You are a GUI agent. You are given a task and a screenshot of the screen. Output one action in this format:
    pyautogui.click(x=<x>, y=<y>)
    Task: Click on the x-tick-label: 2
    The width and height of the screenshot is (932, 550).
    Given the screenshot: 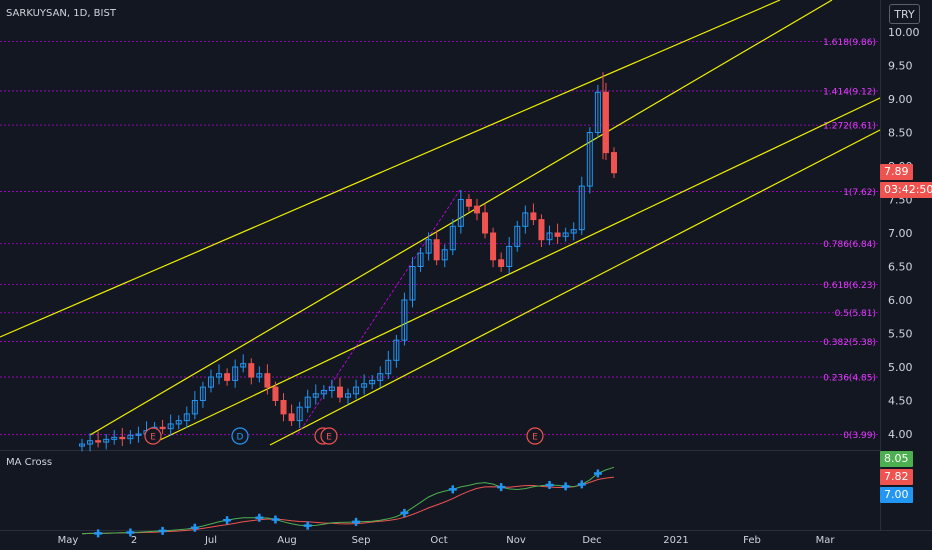 What is the action you would take?
    pyautogui.click(x=134, y=540)
    